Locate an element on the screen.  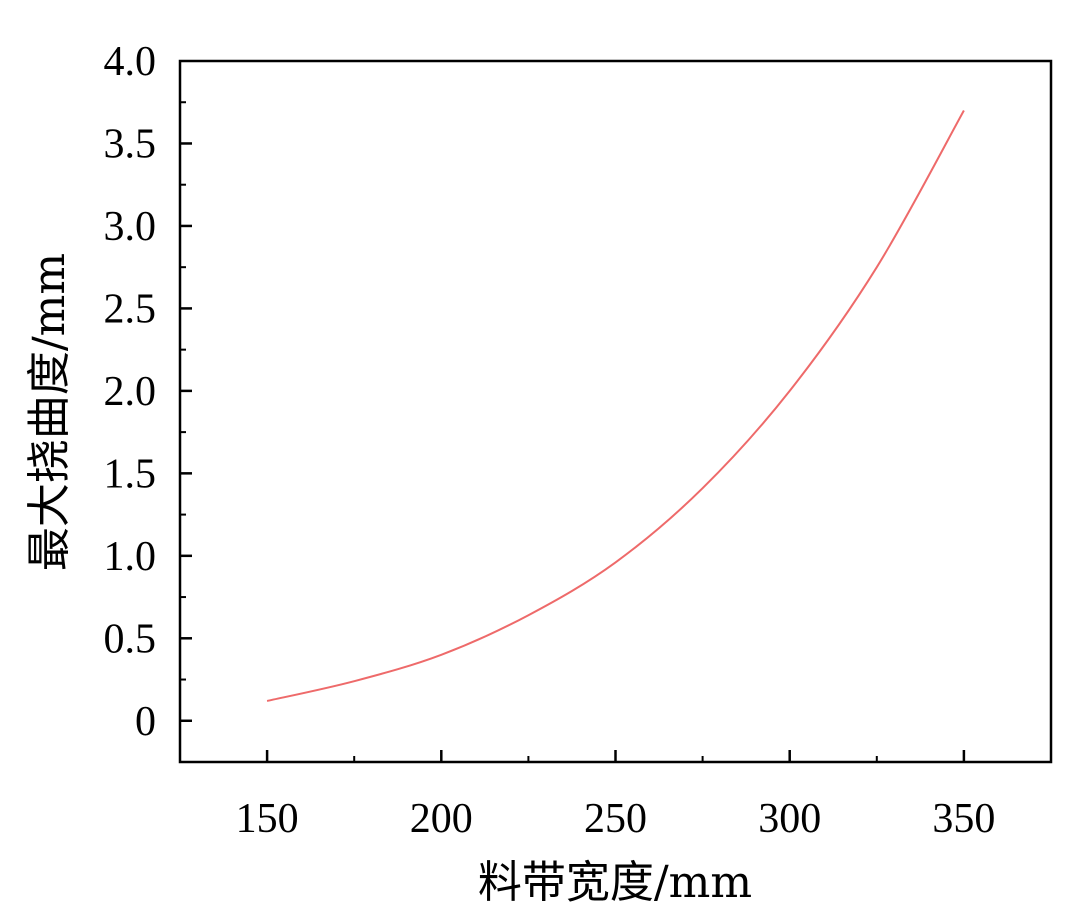
x-axis-title: 料带宽度/mm is located at coordinates (615, 882).